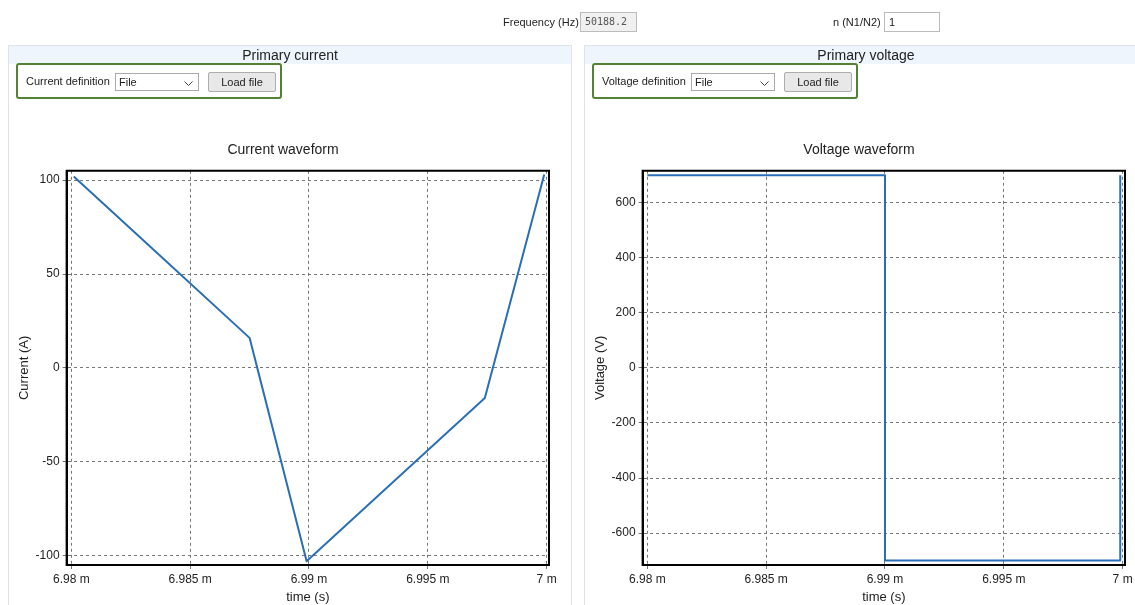 Image resolution: width=1135 pixels, height=605 pixels. I want to click on y-tick-label: 100, so click(49, 179).